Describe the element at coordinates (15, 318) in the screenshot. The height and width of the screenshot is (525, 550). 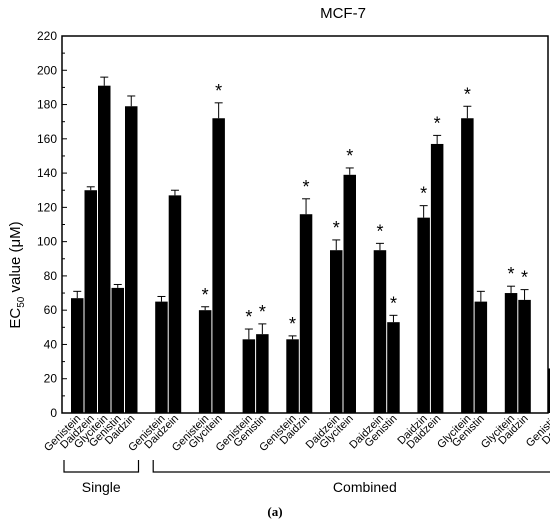
I see `y-axis-label-prefix: EC` at that location.